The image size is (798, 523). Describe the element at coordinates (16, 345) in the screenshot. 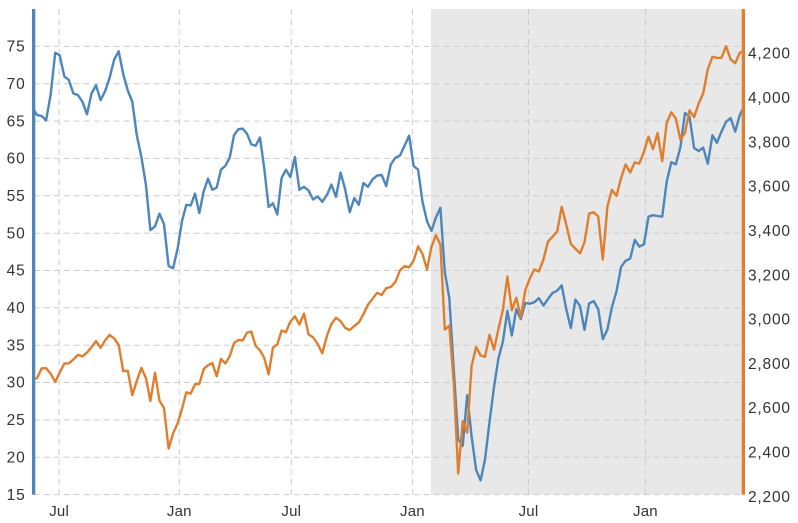

I see `svg-text: 35` at that location.